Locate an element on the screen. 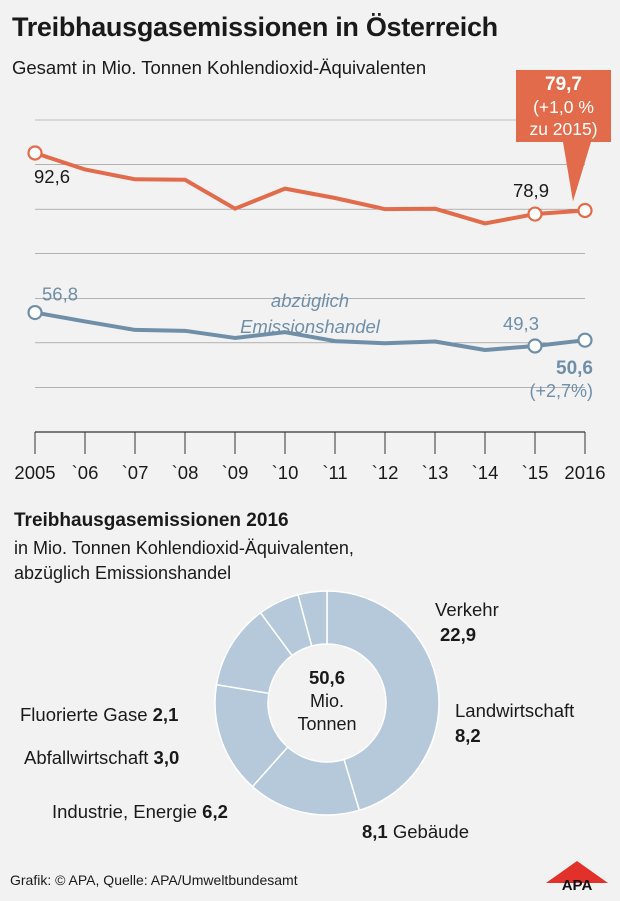 The image size is (620, 901). end-value-label: 50,6 is located at coordinates (574, 368).